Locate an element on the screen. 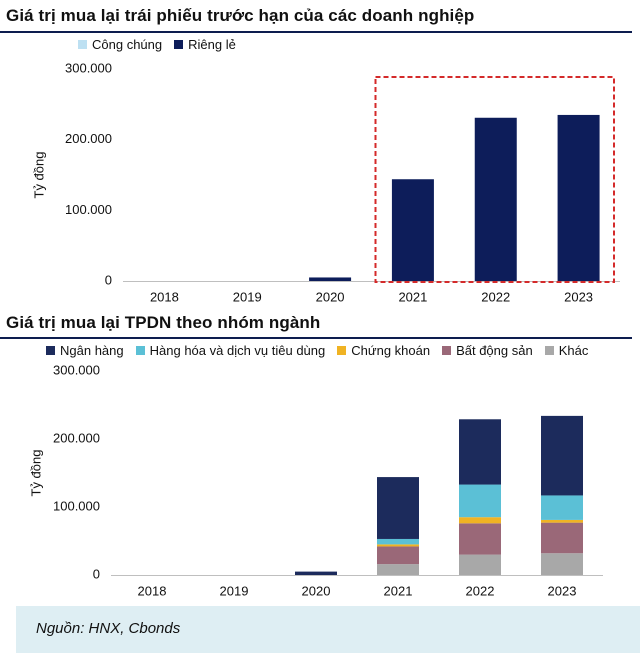  source-box: Nguồn: HNX, Cbonds is located at coordinates (328, 629).